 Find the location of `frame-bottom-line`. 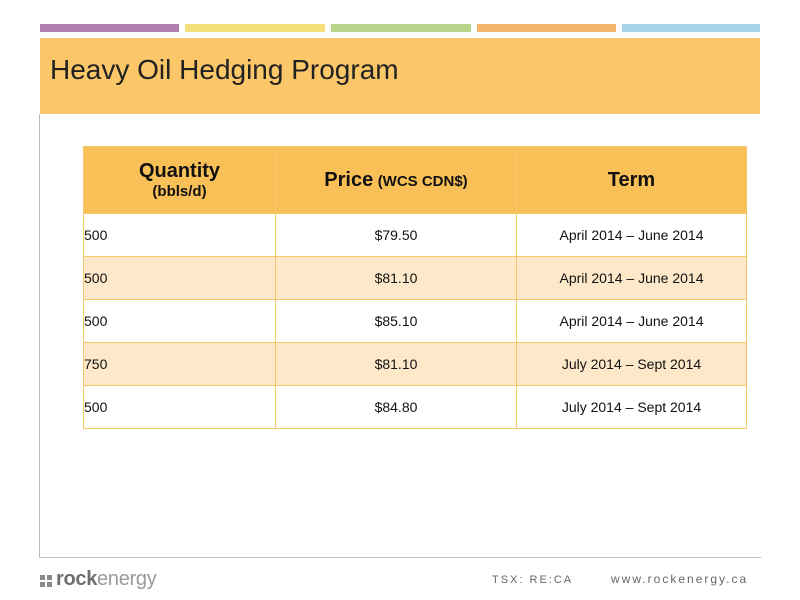

frame-bottom-line is located at coordinates (400, 557).